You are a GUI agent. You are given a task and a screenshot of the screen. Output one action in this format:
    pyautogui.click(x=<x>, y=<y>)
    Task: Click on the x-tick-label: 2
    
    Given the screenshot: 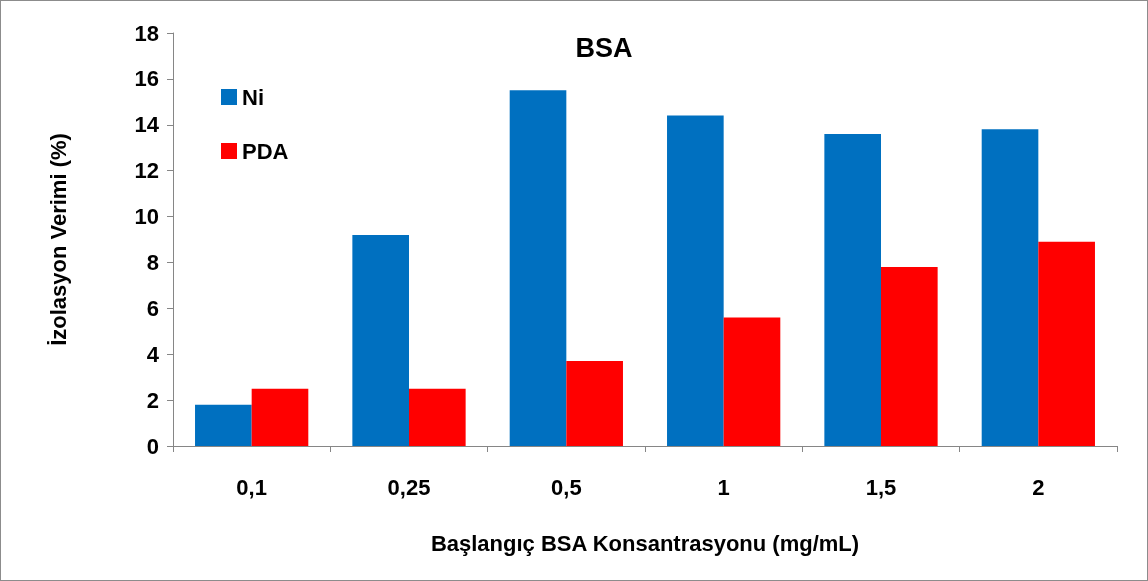 What is the action you would take?
    pyautogui.click(x=1038, y=487)
    